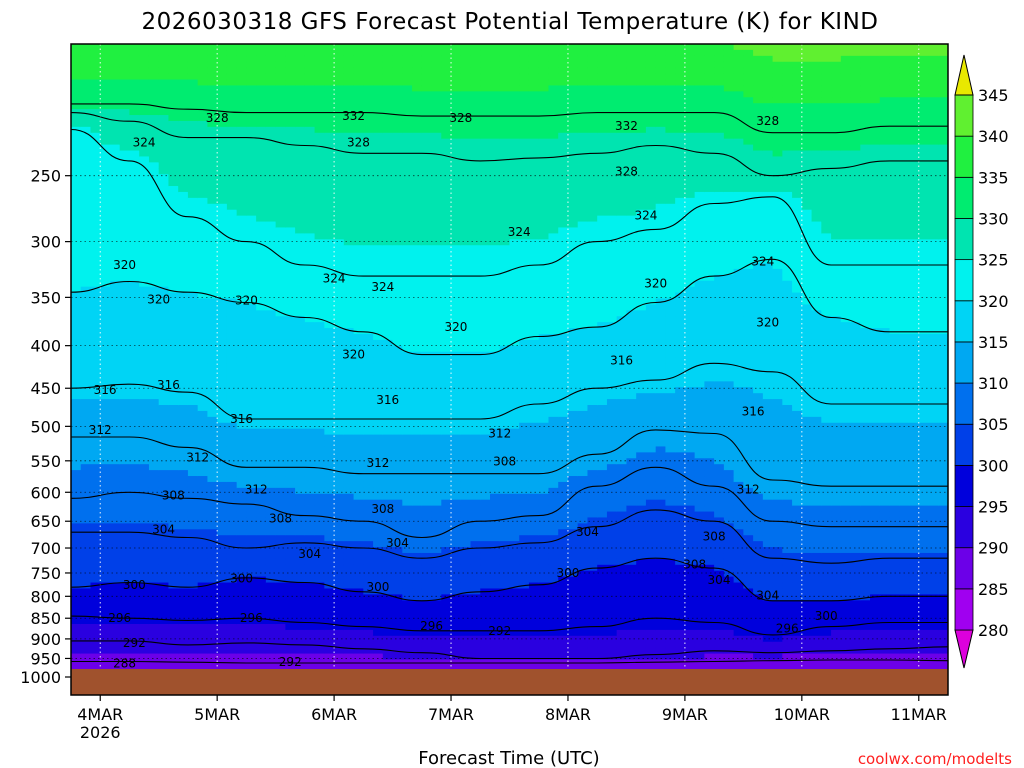 This screenshot has height=768, width=1024. Describe the element at coordinates (993, 218) in the screenshot. I see `colorbar-label: 330` at that location.